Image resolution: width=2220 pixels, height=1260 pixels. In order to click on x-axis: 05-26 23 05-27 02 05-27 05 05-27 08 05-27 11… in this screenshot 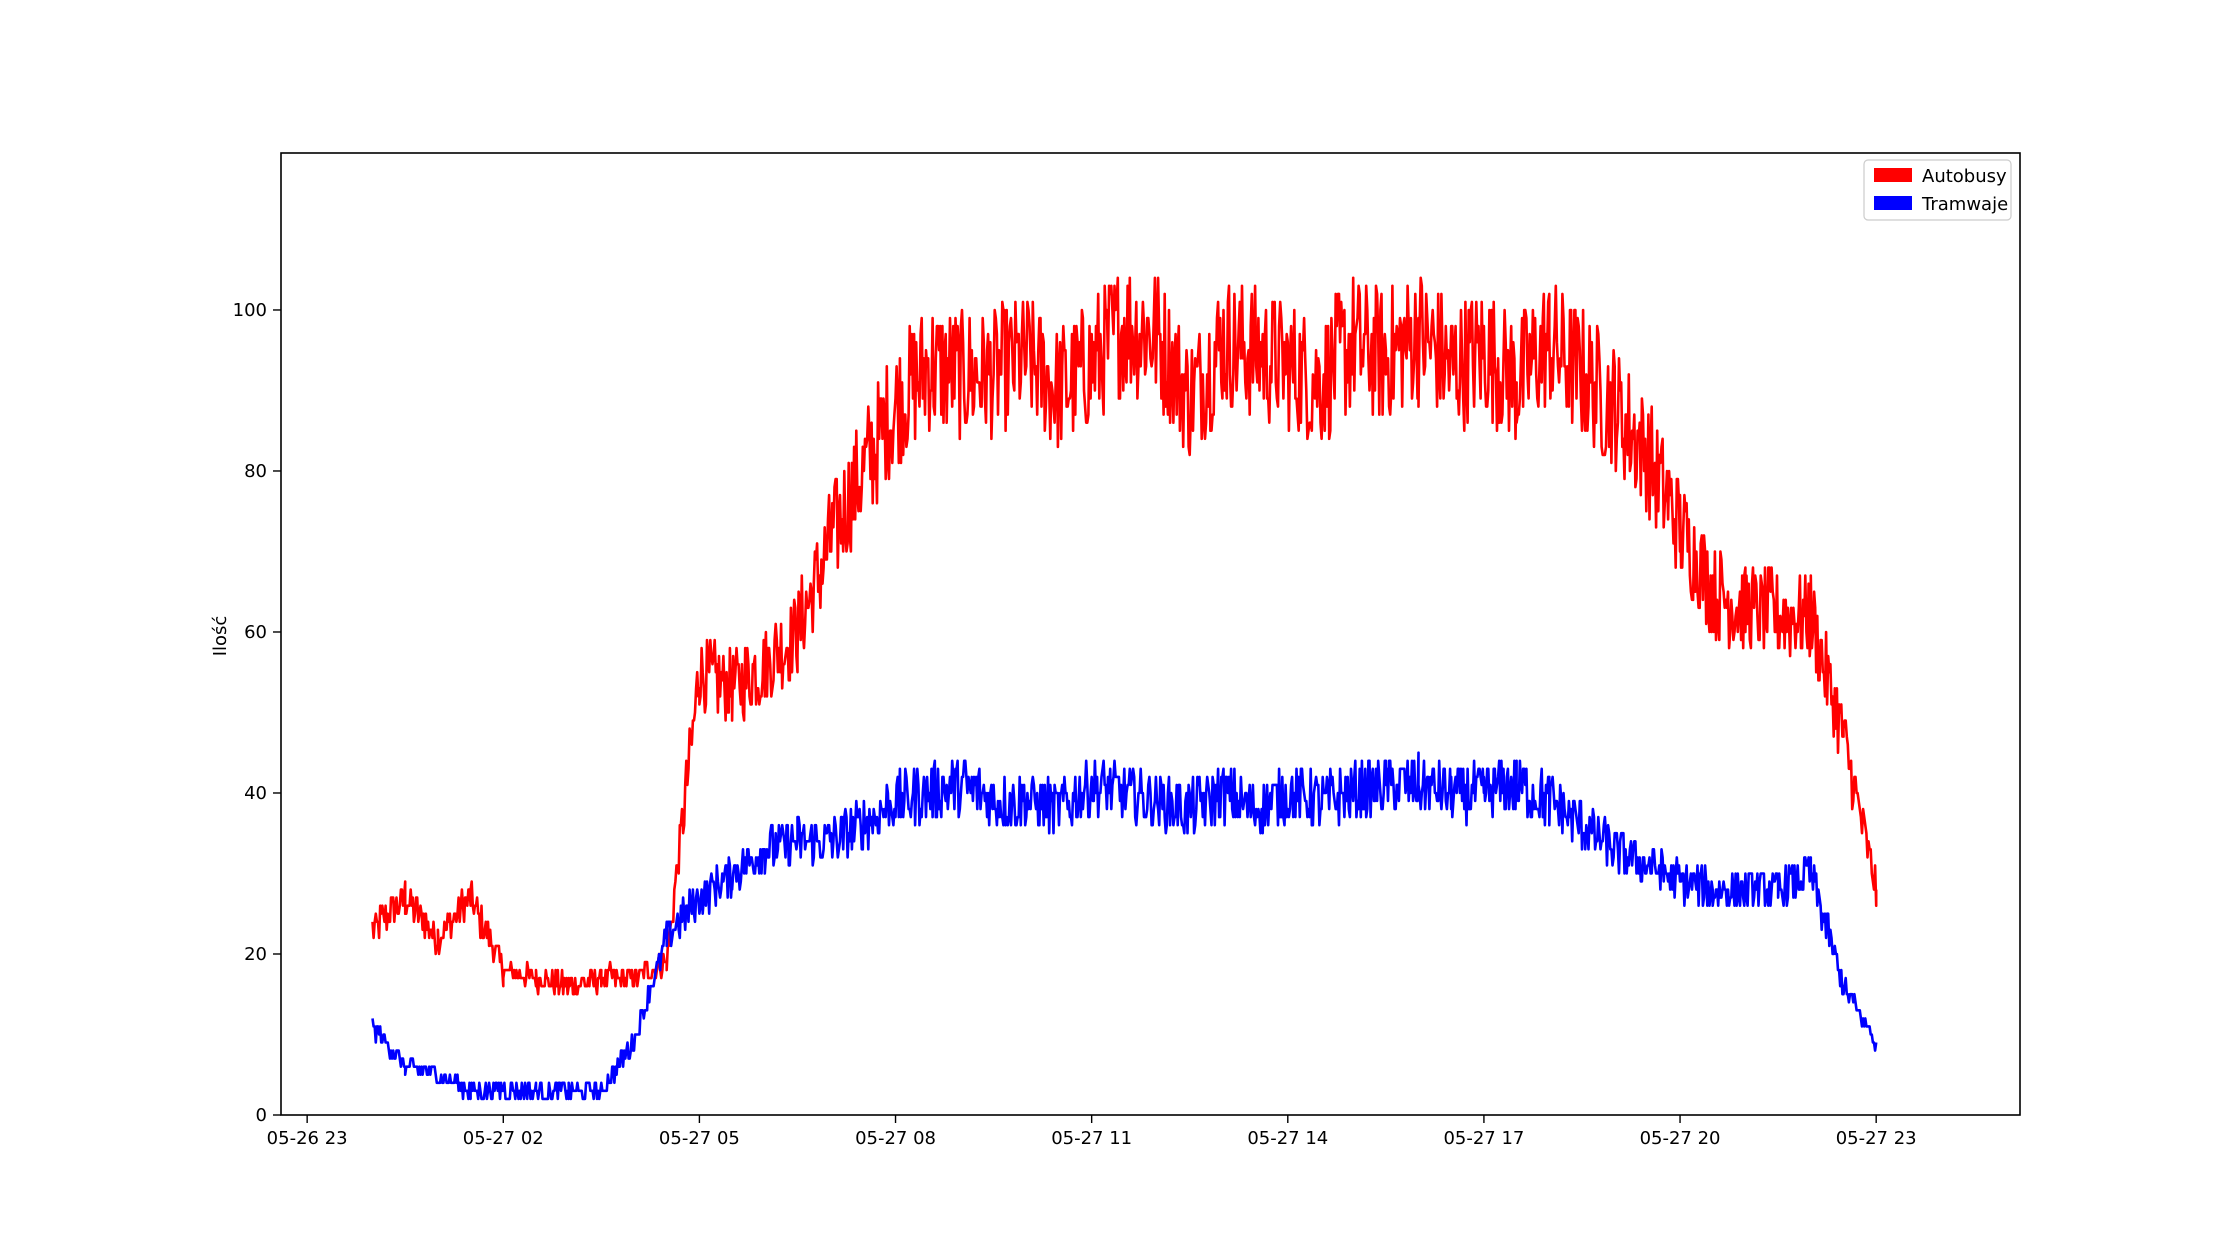, I will do `click(1092, 1132)`.